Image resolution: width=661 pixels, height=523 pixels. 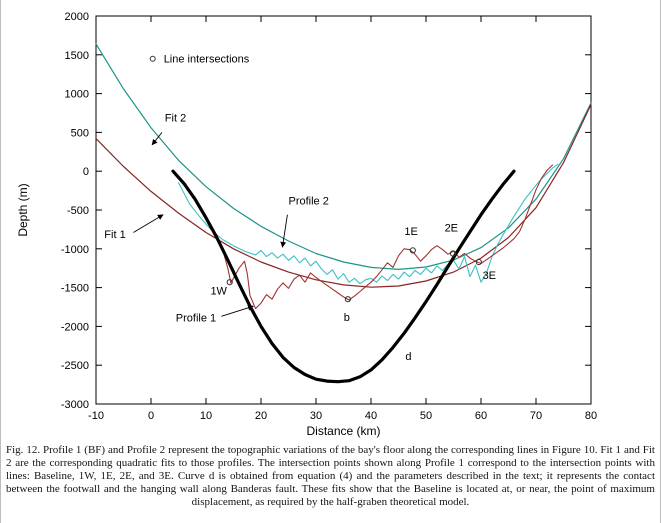 I want to click on x-tick-label: 0, so click(x=151, y=416).